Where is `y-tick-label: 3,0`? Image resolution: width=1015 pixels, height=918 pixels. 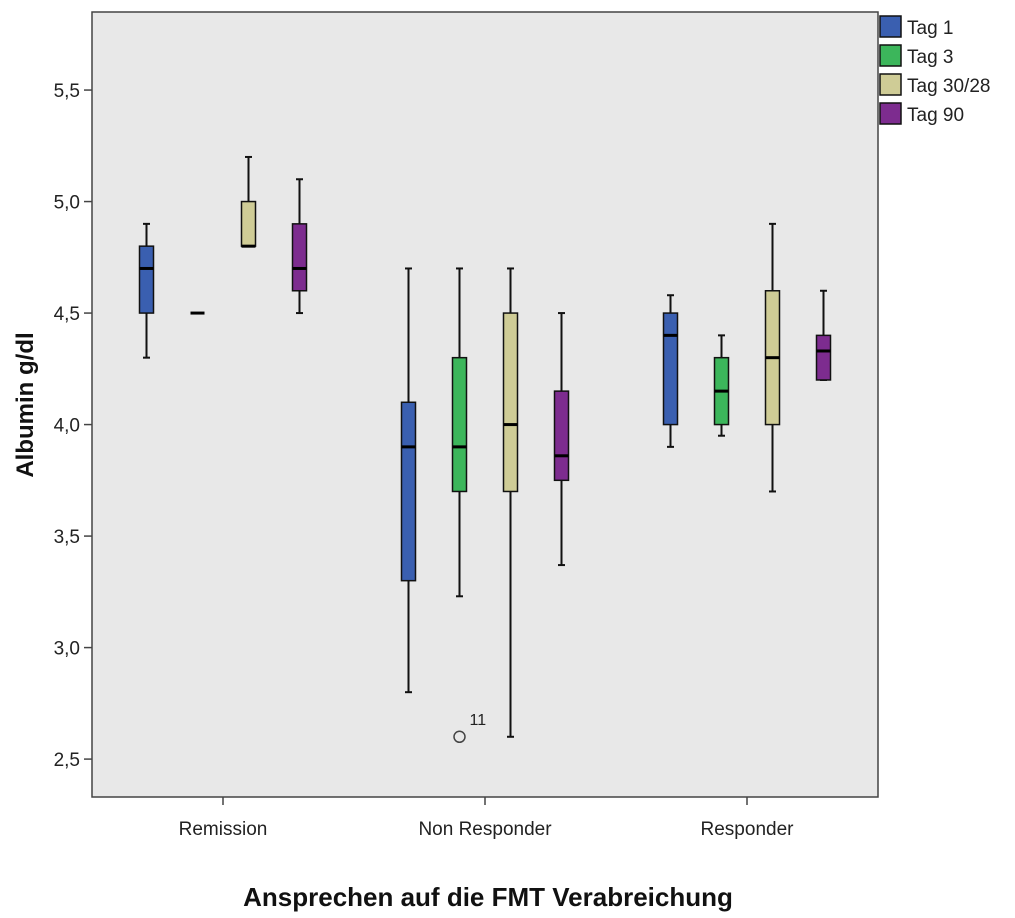
y-tick-label: 3,0 is located at coordinates (67, 649).